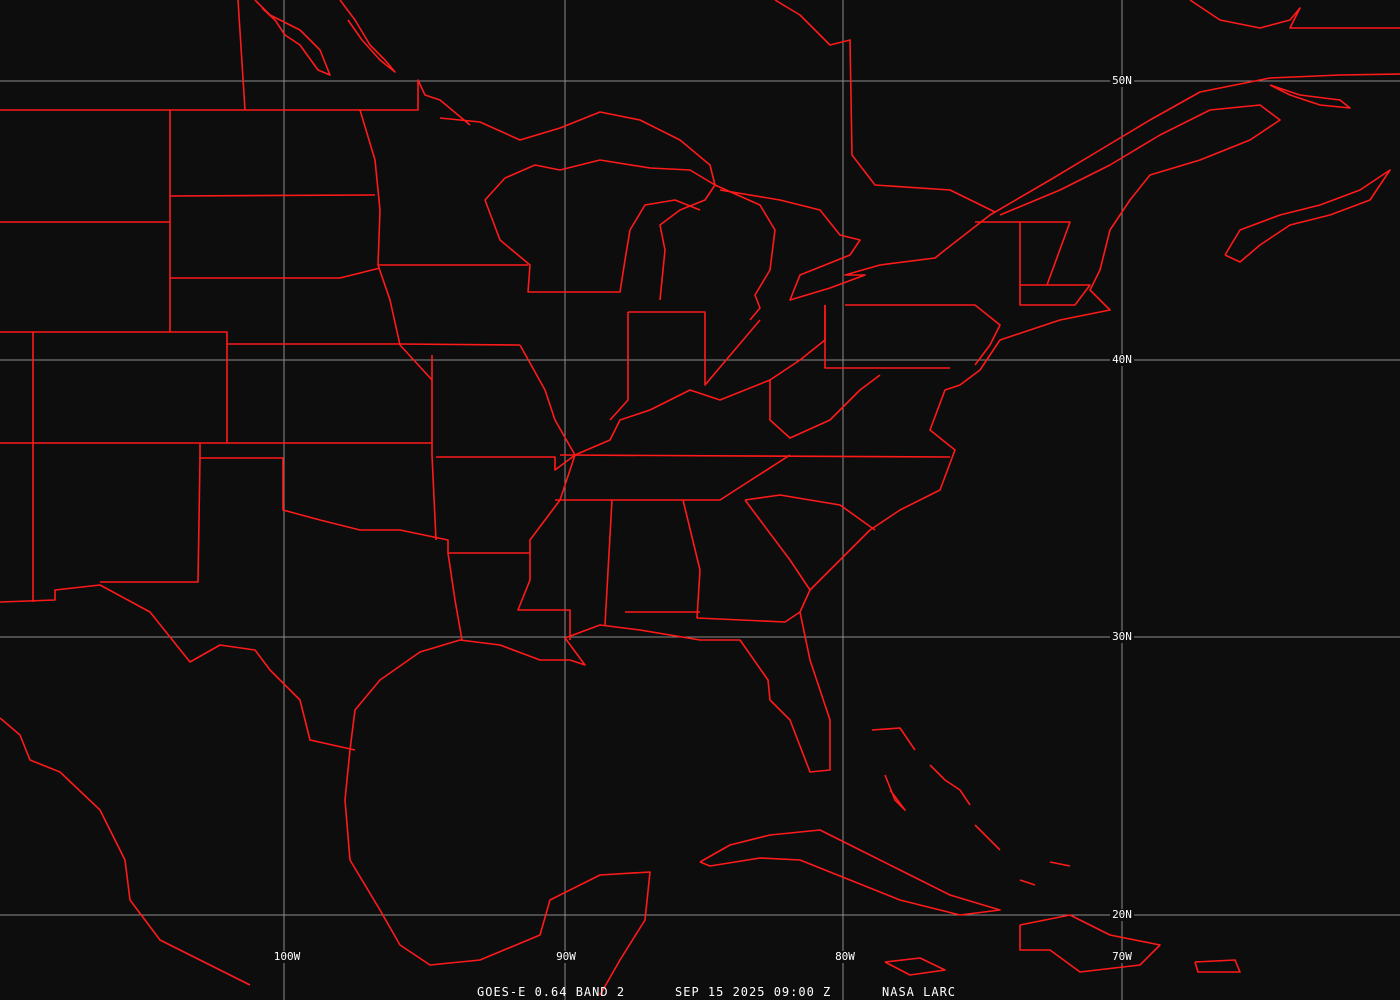  Describe the element at coordinates (845, 956) in the screenshot. I see `longitude-label-80w: 80W` at that location.